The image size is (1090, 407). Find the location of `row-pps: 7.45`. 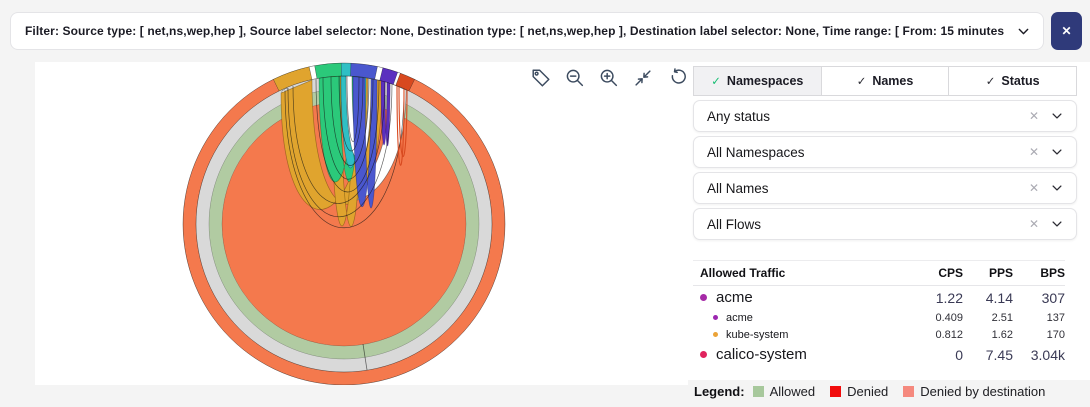

row-pps: 7.45 is located at coordinates (999, 354).